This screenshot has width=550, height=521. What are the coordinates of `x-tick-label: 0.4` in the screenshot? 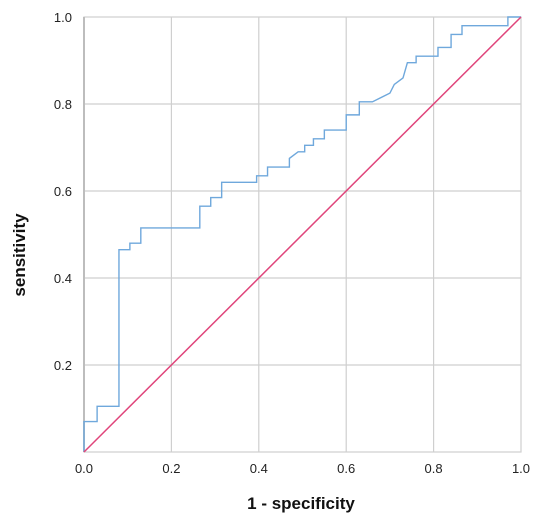 It's located at (259, 468).